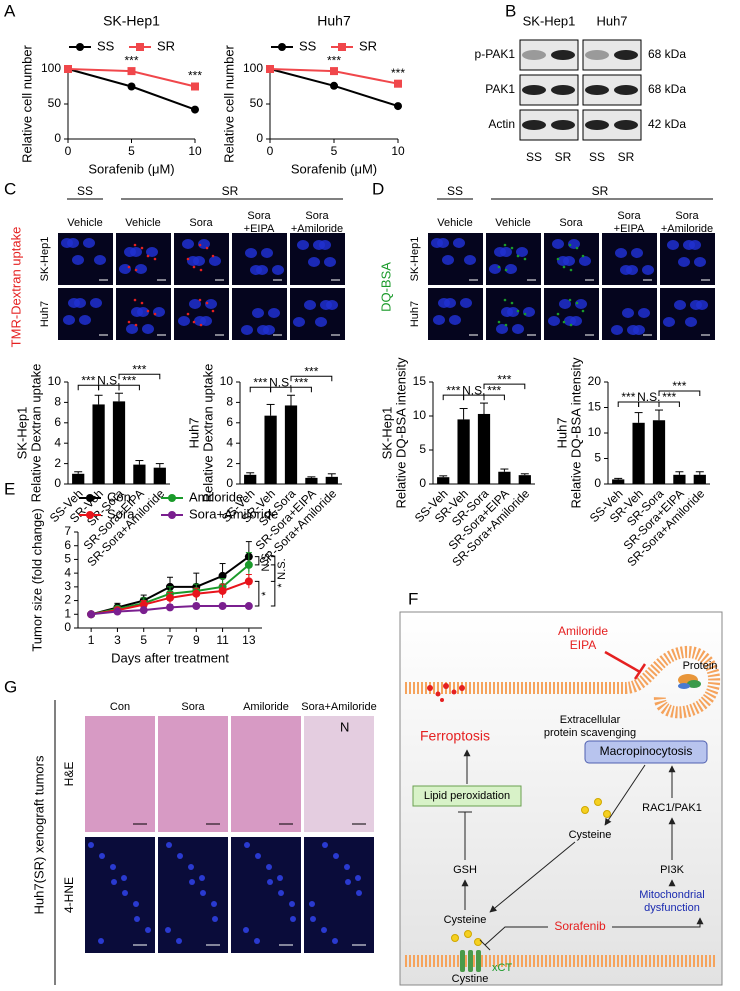 The image size is (740, 991). Describe the element at coordinates (386, 433) in the screenshot. I see `y-axis-label: SK-Hep1` at that location.